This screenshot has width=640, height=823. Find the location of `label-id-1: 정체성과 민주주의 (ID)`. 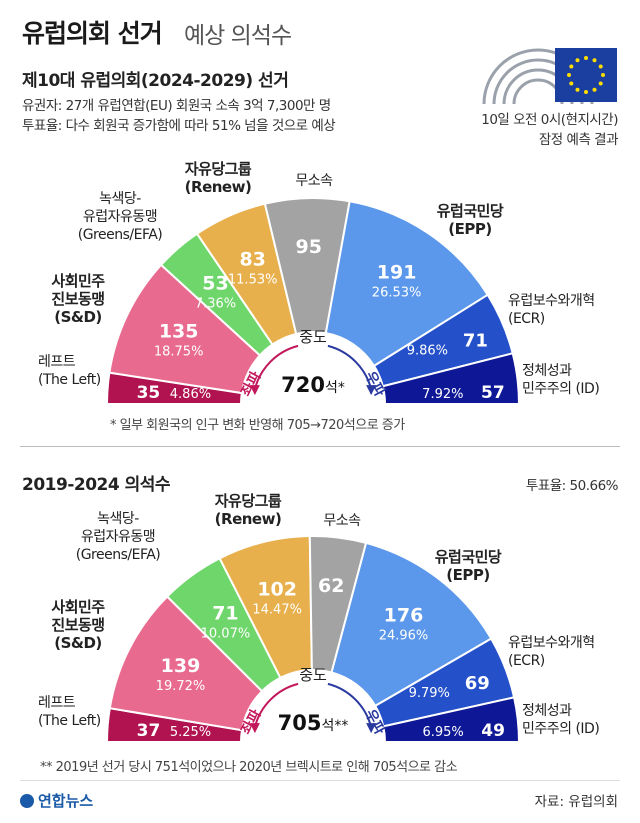

label-id-1: 정체성과 민주주의 (ID) is located at coordinates (561, 380).